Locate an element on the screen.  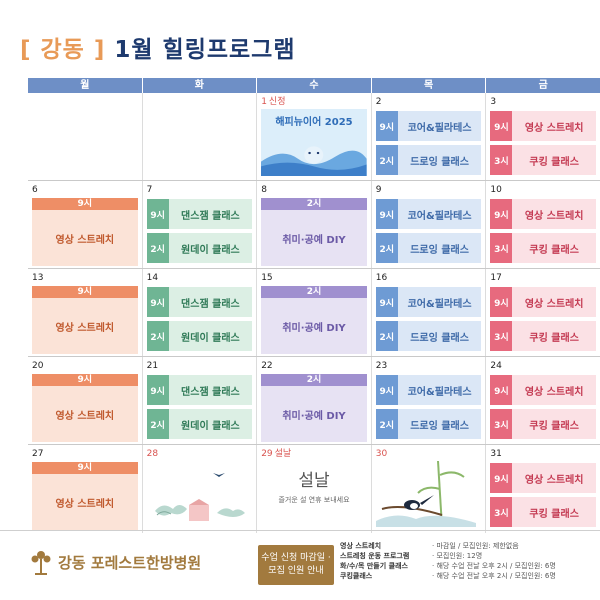
day-number: 7 is located at coordinates (149, 190).